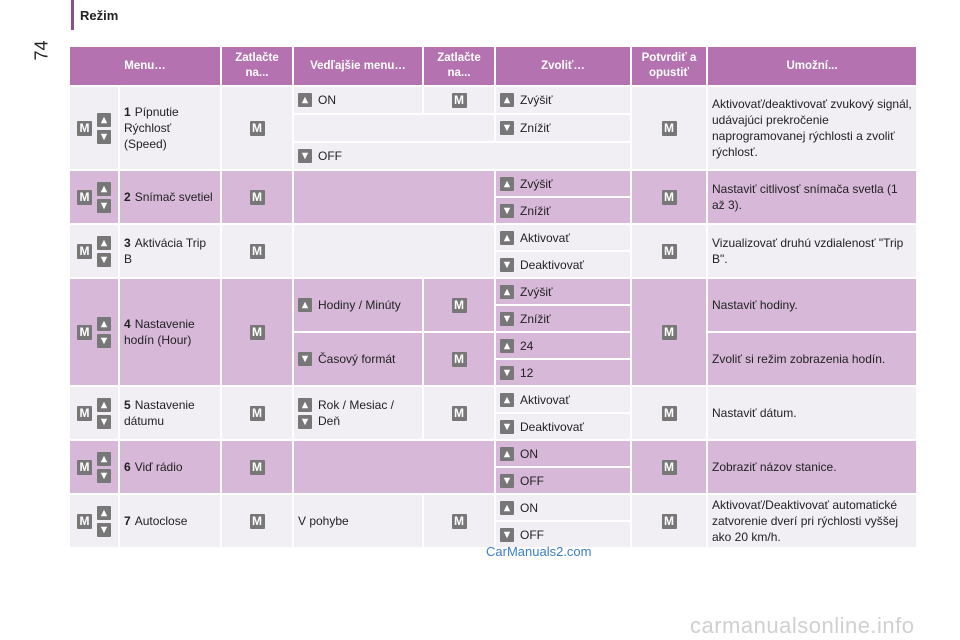  What do you see at coordinates (563, 291) in the screenshot?
I see `choice-cell: Zvýšiť` at bounding box center [563, 291].